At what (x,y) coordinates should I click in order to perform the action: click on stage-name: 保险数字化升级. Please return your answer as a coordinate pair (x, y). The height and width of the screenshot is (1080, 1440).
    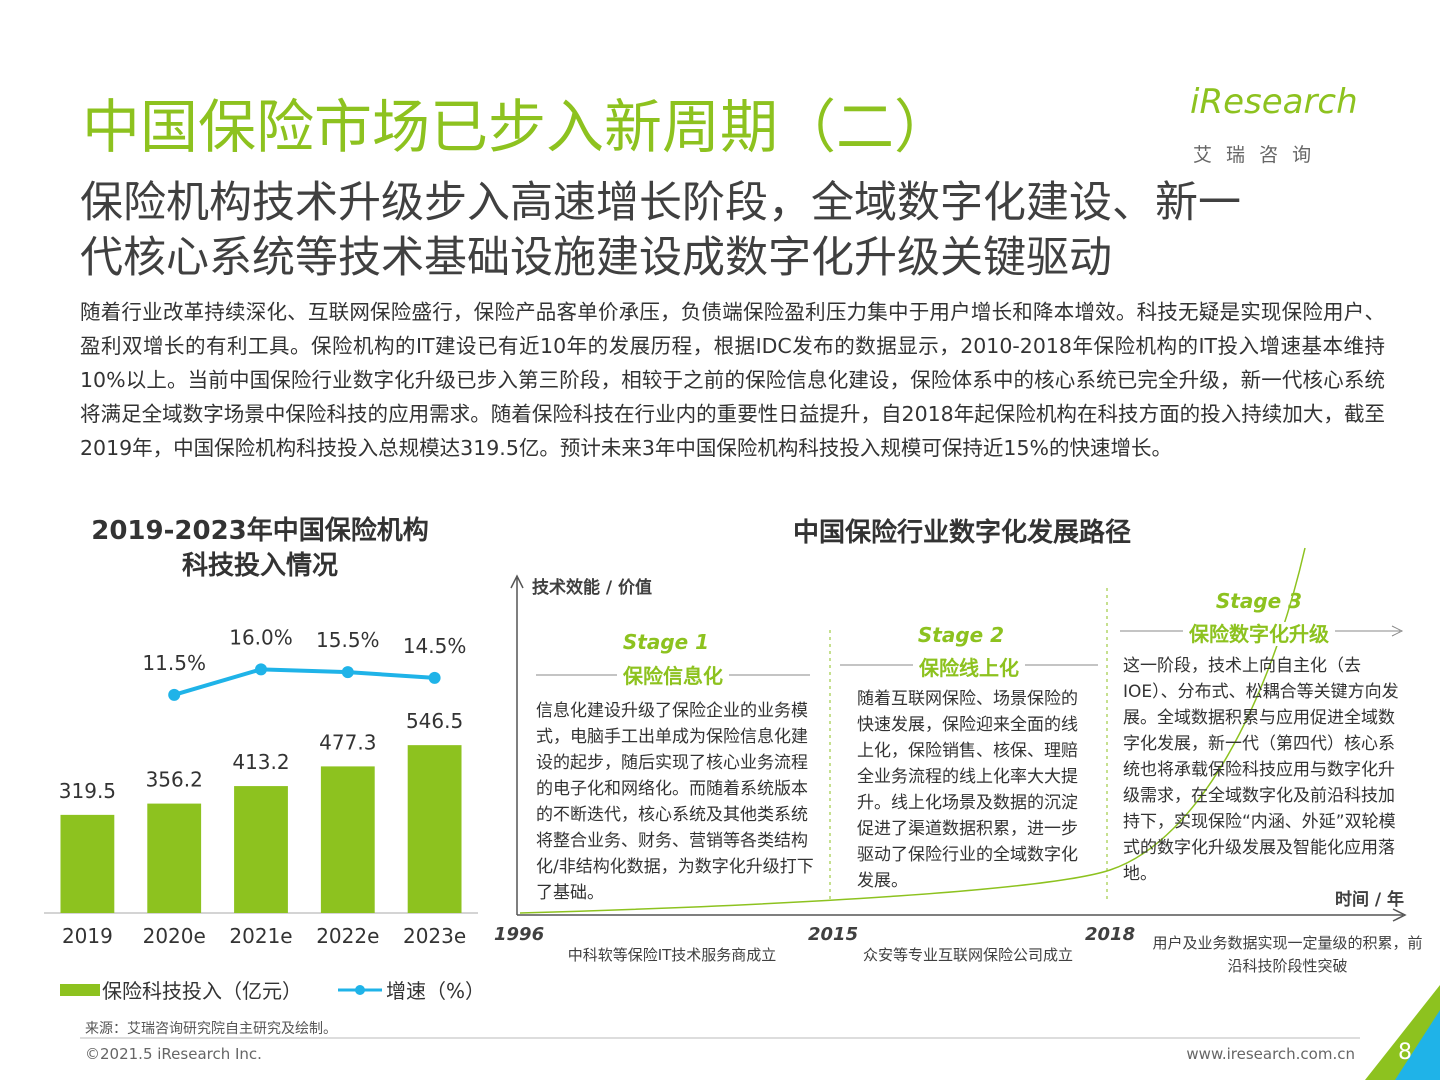
    Looking at the image, I should click on (1259, 634).